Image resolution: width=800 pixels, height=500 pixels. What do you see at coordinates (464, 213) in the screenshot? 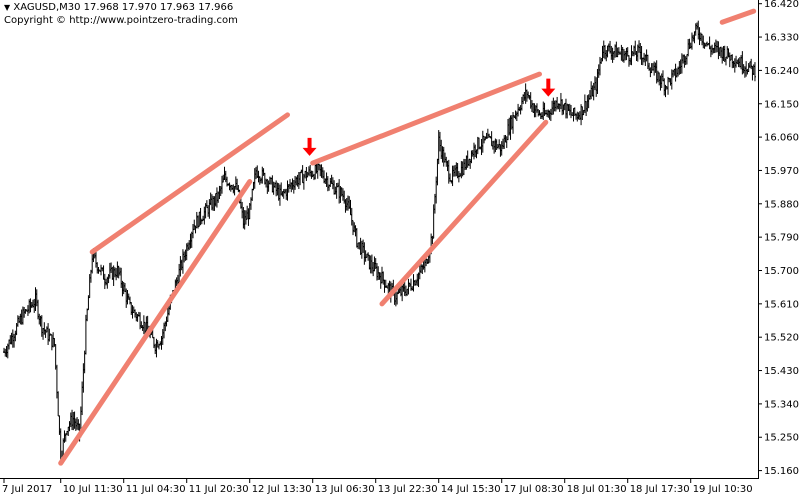
I see `trendline` at bounding box center [464, 213].